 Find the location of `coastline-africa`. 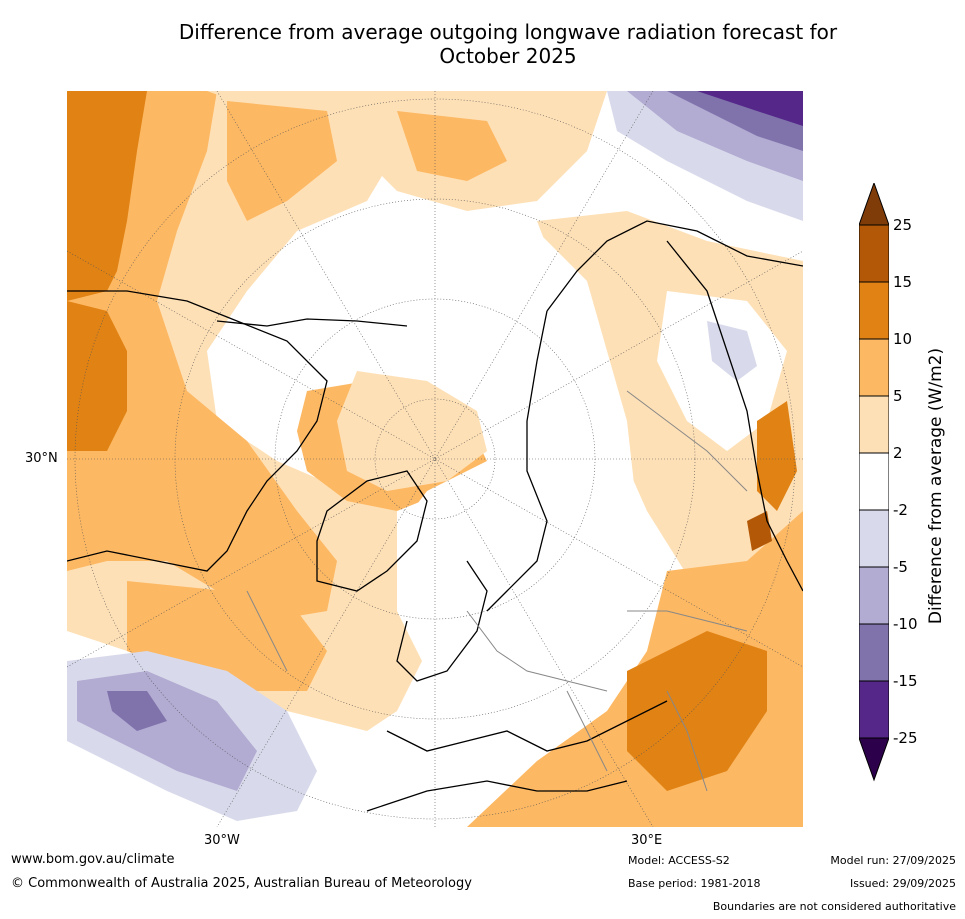

coastline-africa is located at coordinates (497, 796).